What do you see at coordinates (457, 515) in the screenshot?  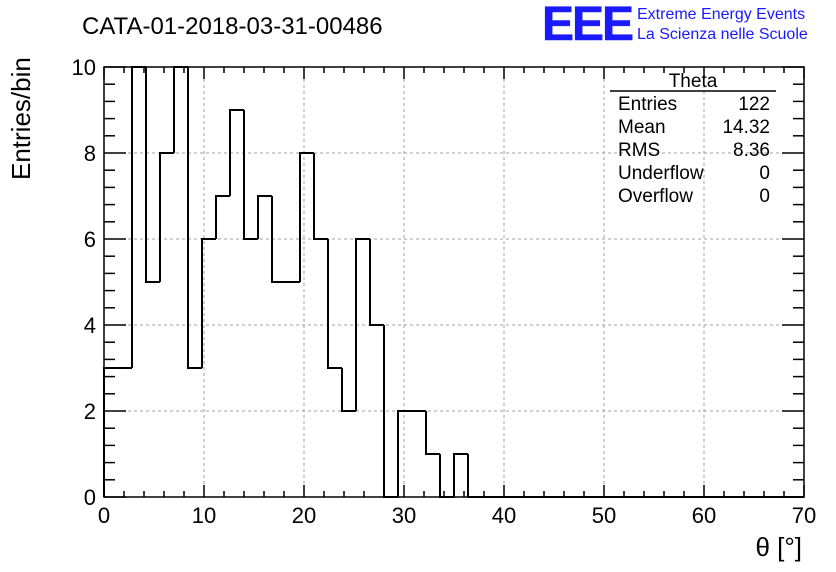 I see `x-tick-labels: 0 10 20 30 40 50 60 70` at bounding box center [457, 515].